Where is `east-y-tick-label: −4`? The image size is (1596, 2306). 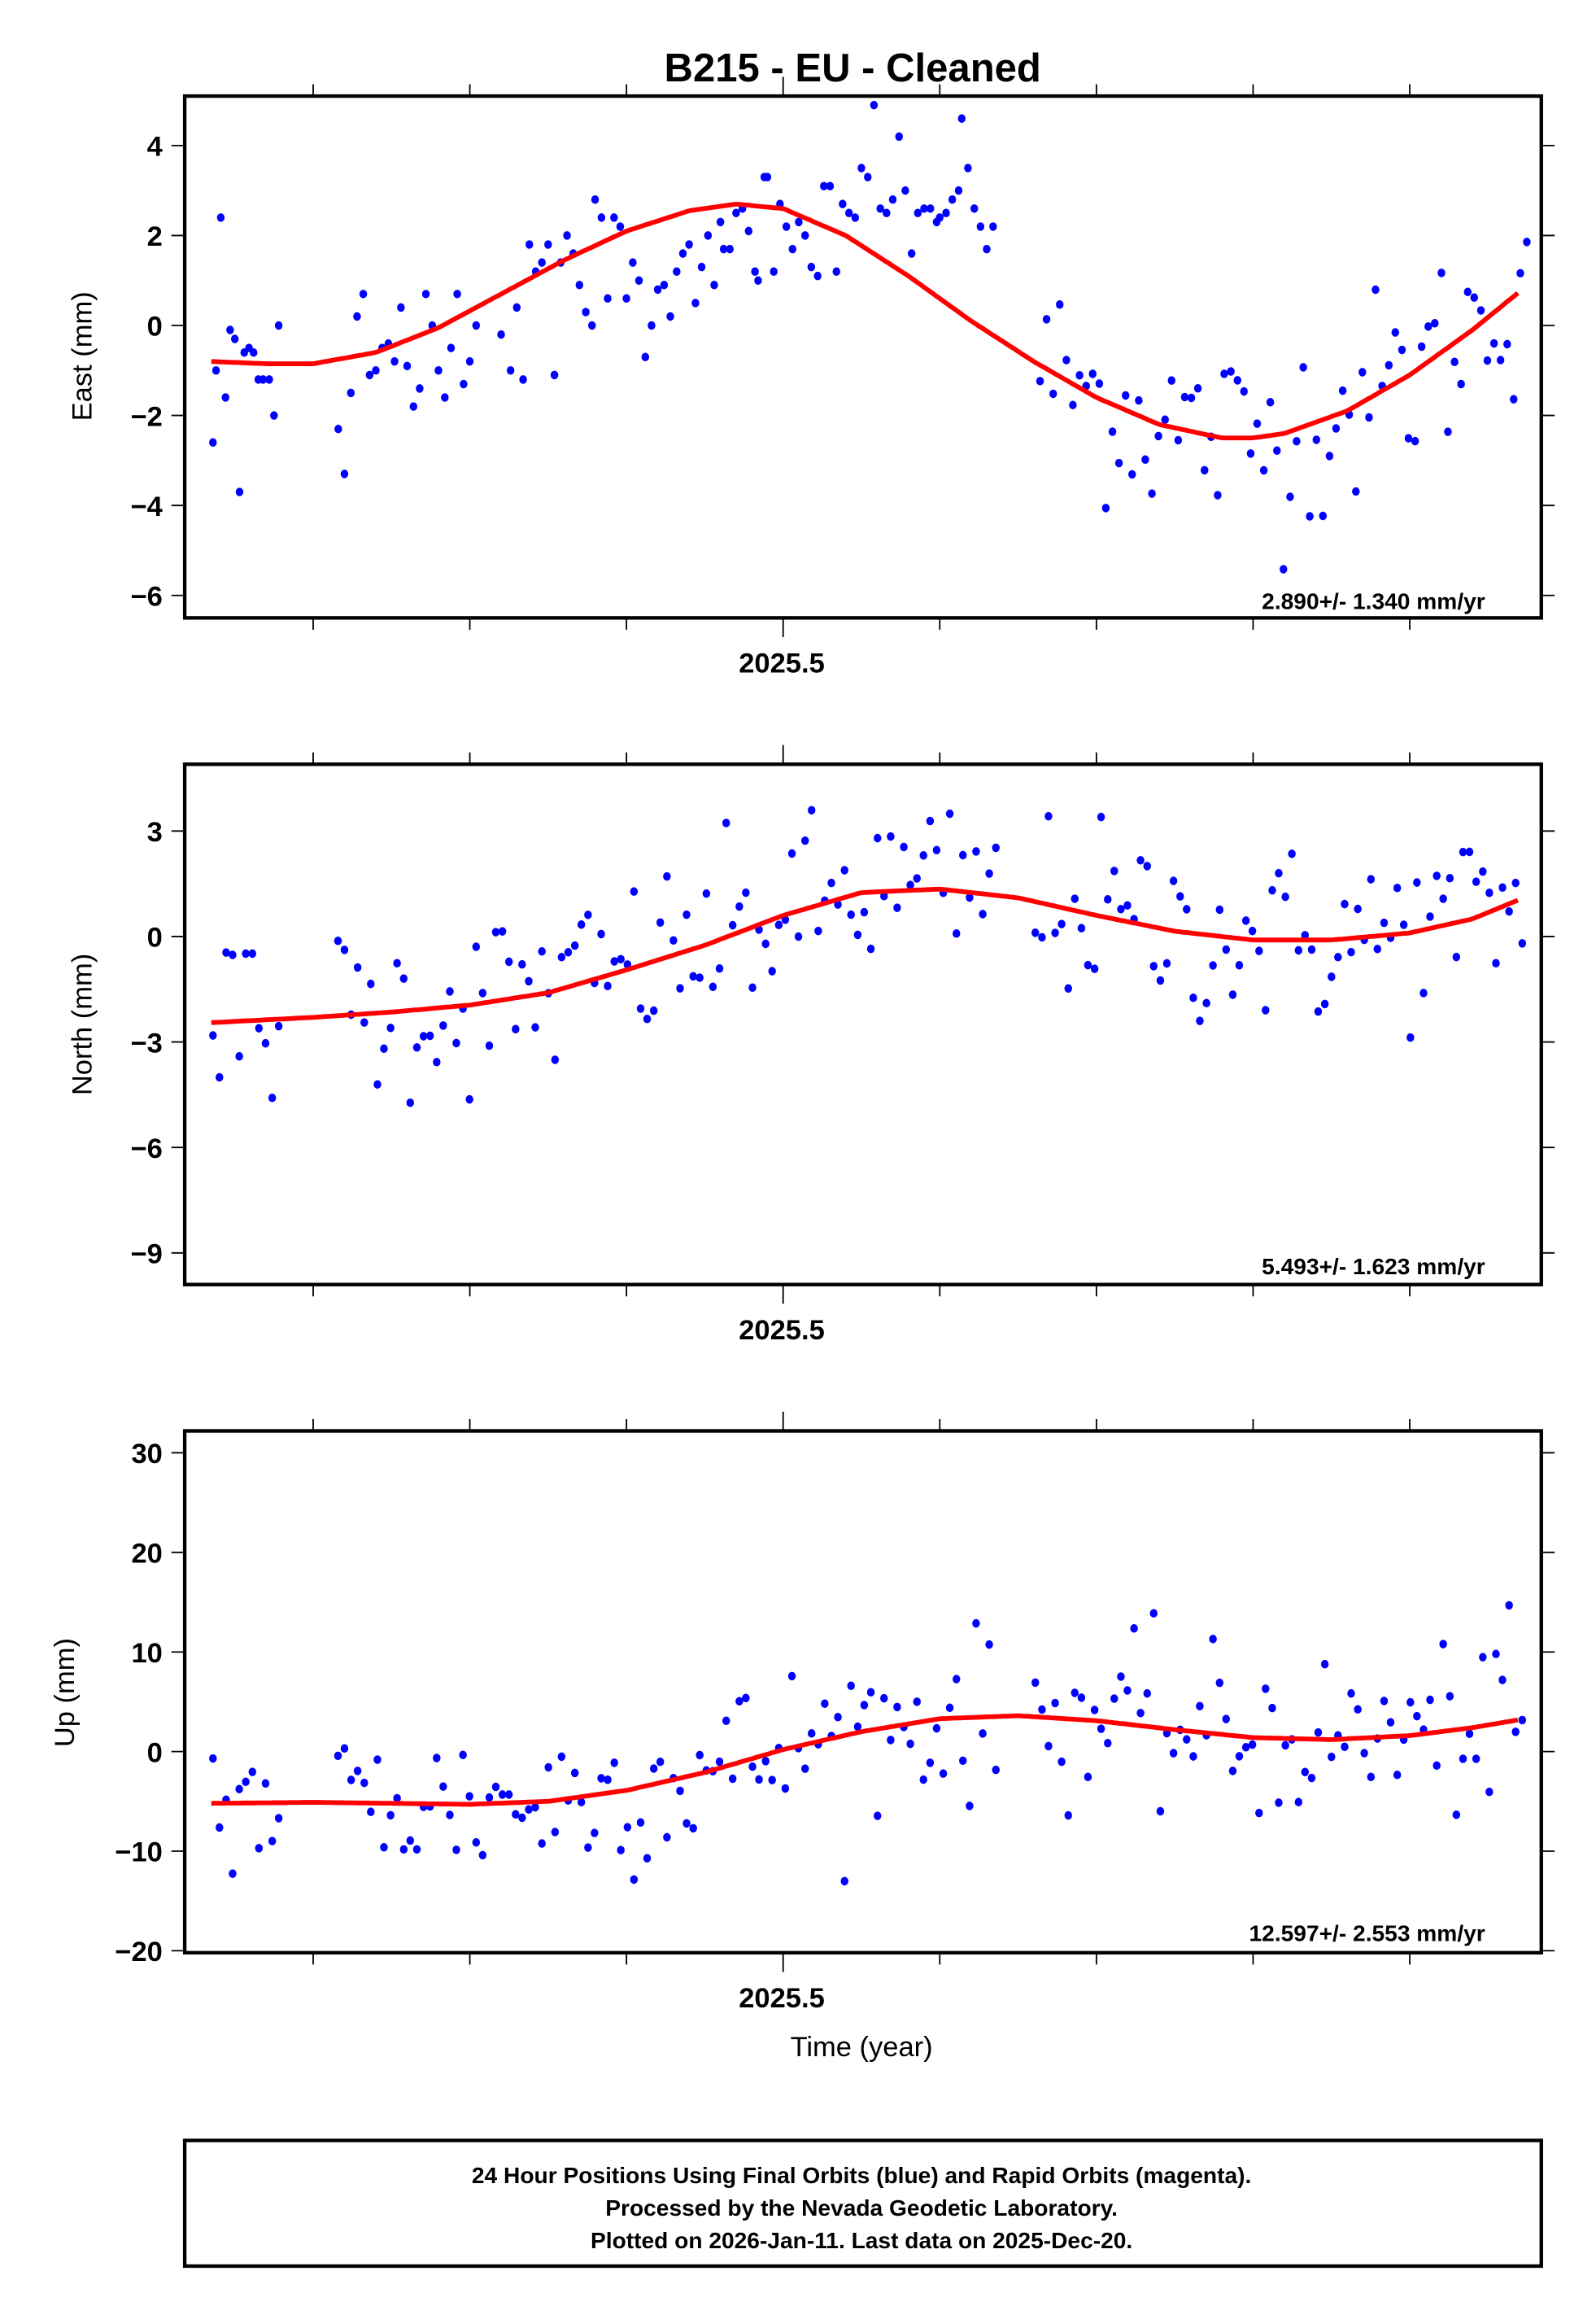 east-y-tick-label: −4 is located at coordinates (146, 507).